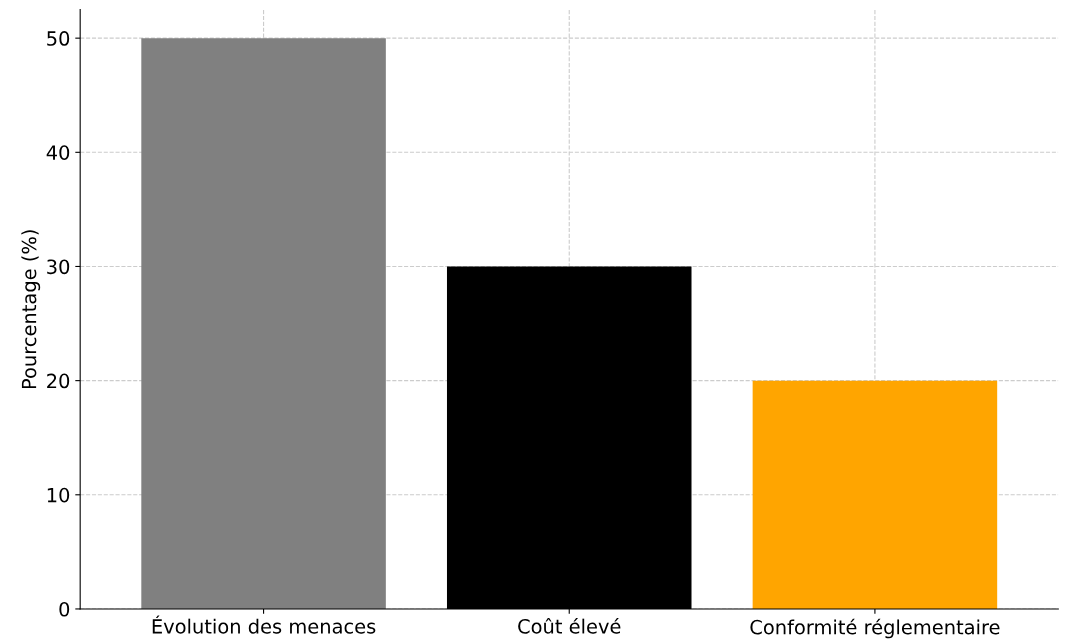  I want to click on y-tick-label: 50, so click(58, 38).